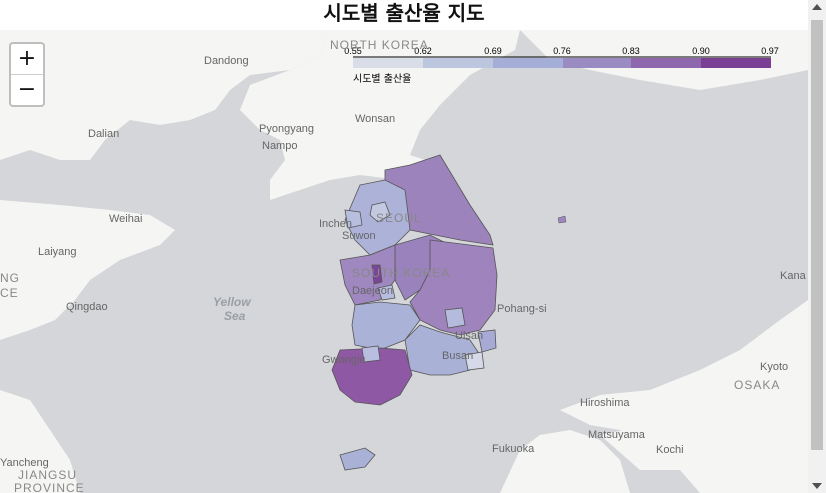 This screenshot has height=493, width=826. Describe the element at coordinates (24, 463) in the screenshot. I see `label-yancheng: Yancheng` at that location.